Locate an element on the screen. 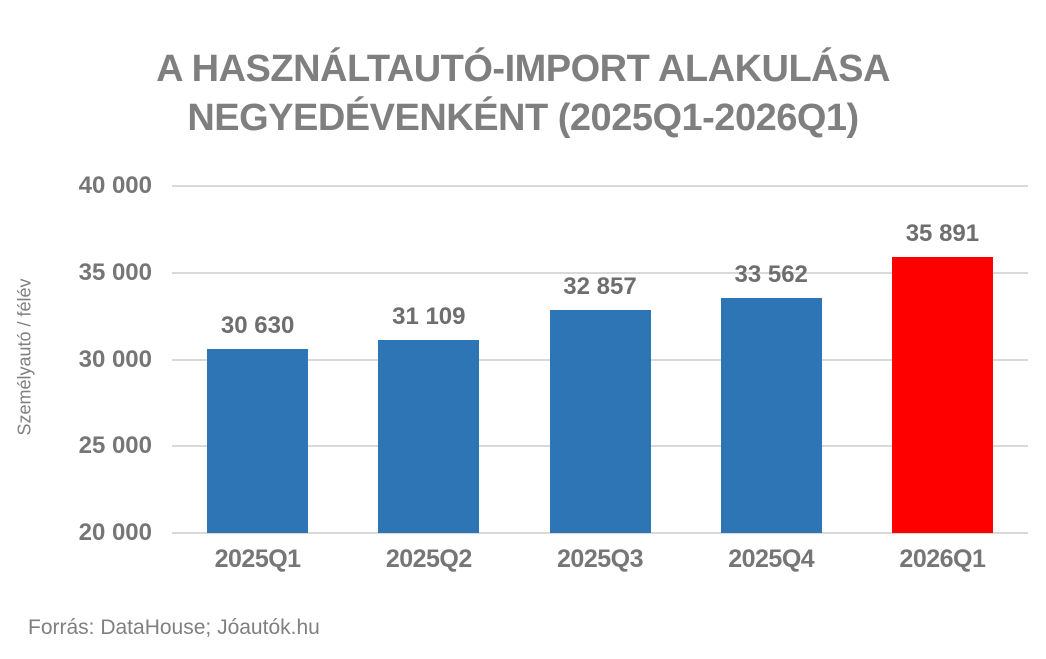 Image resolution: width=1046 pixels, height=659 pixels. bar-slot-2025Q3: 32 857 is located at coordinates (599, 359).